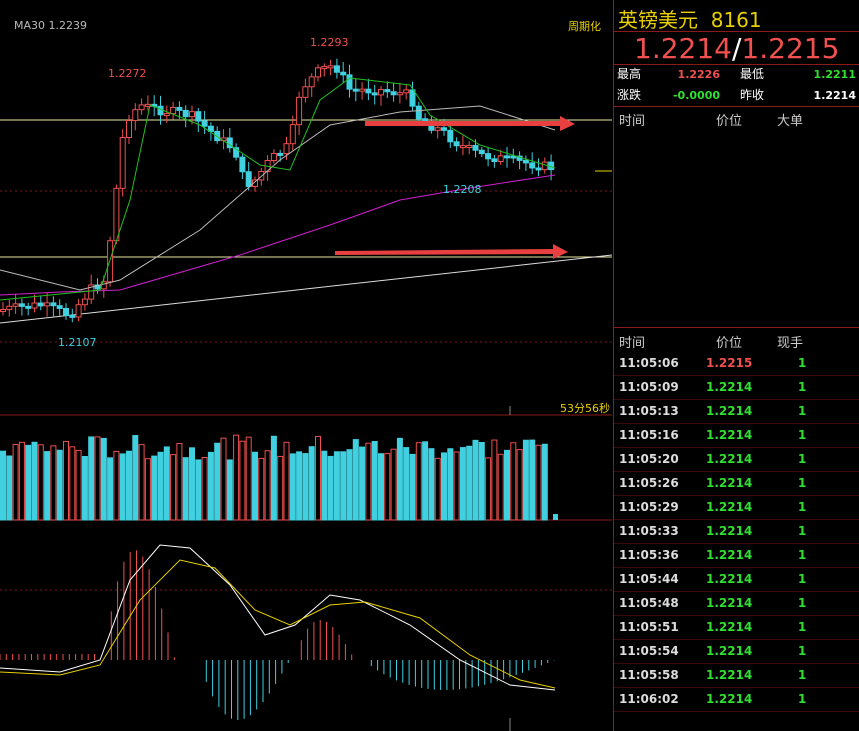 The width and height of the screenshot is (859, 731). Describe the element at coordinates (736, 531) in the screenshot. I see `trade-row: 11:05:33 1.2214 1` at that location.